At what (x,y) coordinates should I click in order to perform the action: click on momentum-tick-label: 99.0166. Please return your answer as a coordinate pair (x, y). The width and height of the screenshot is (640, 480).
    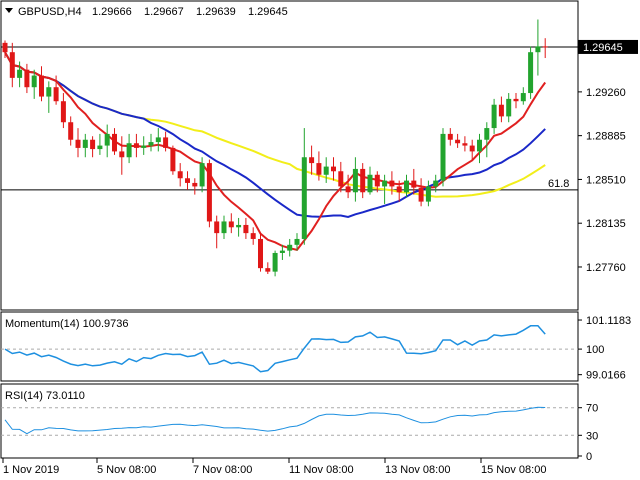
    Looking at the image, I should click on (606, 376).